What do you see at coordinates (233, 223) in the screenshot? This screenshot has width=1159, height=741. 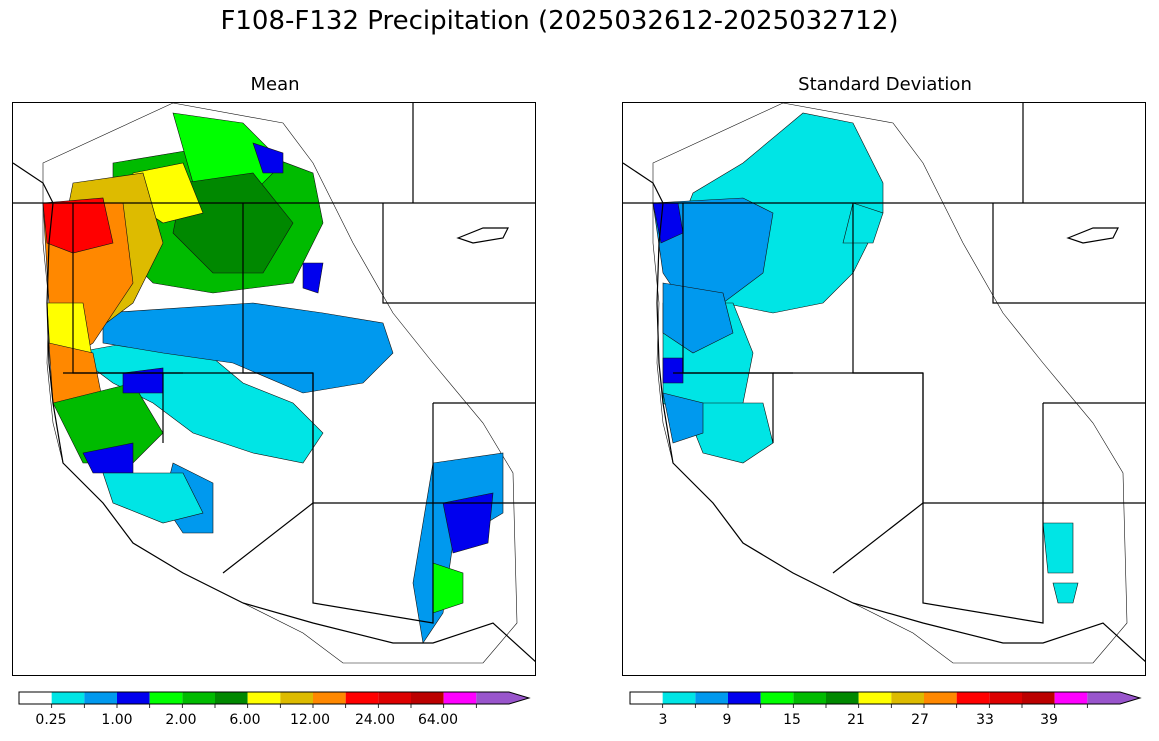 I see `basin-forest` at bounding box center [233, 223].